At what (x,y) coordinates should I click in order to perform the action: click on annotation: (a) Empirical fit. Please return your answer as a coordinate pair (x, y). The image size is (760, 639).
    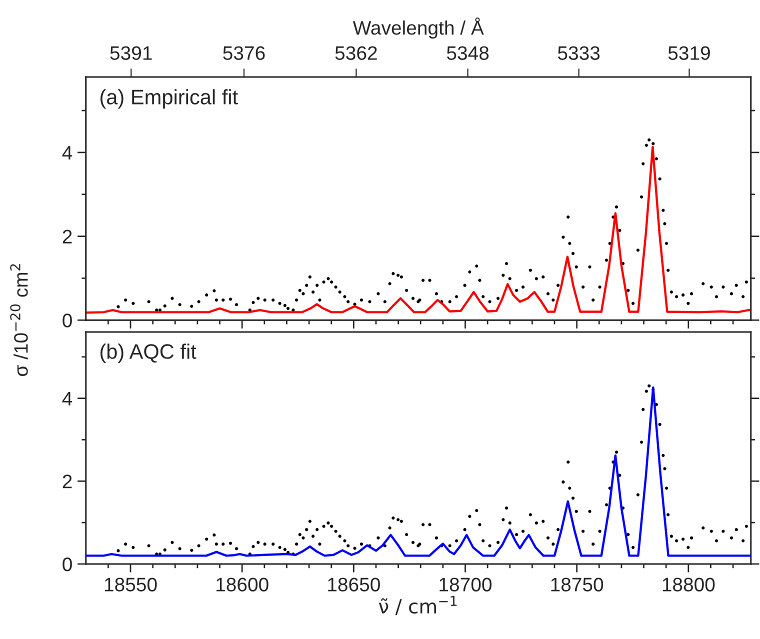
    Looking at the image, I should click on (169, 99).